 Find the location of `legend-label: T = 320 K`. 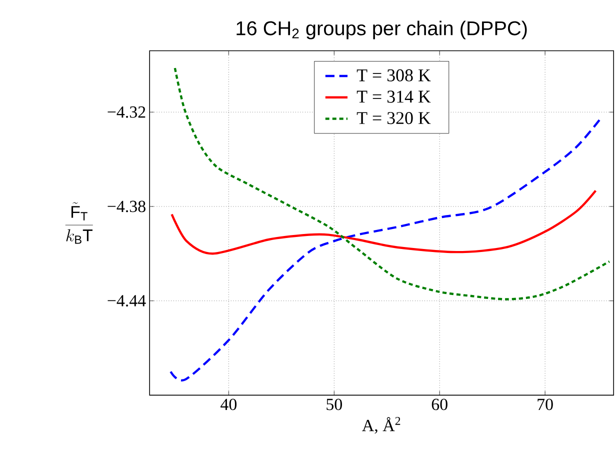

legend-label: T = 320 K is located at coordinates (393, 118).